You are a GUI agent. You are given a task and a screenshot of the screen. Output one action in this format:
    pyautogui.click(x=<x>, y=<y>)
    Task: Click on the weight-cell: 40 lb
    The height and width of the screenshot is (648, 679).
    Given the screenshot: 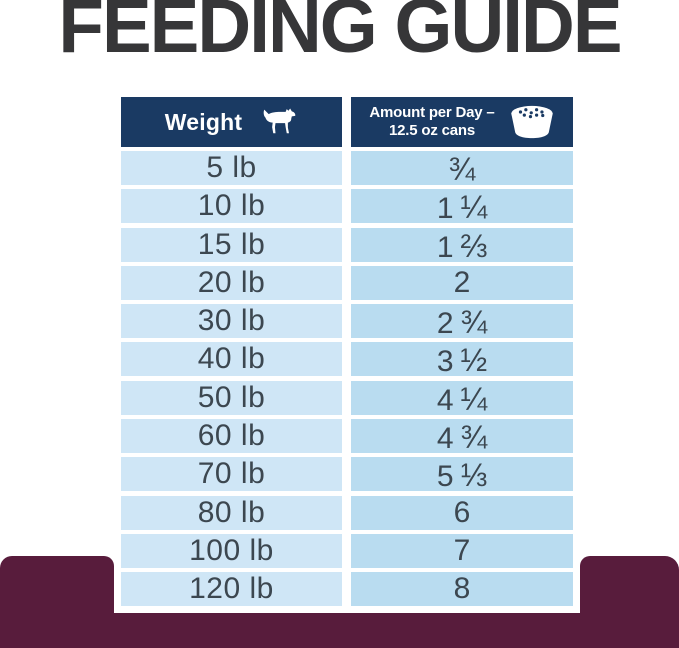 What is the action you would take?
    pyautogui.click(x=231, y=359)
    